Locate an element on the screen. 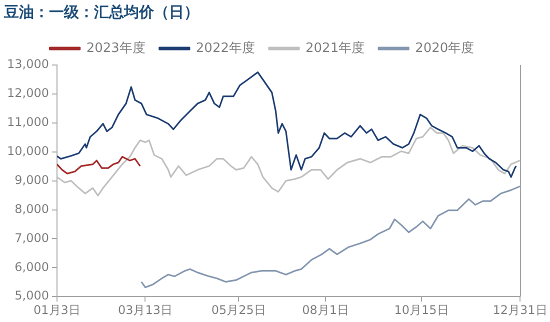 Image resolution: width=550 pixels, height=322 pixels. y-tick-label: 11,000 is located at coordinates (27, 122).